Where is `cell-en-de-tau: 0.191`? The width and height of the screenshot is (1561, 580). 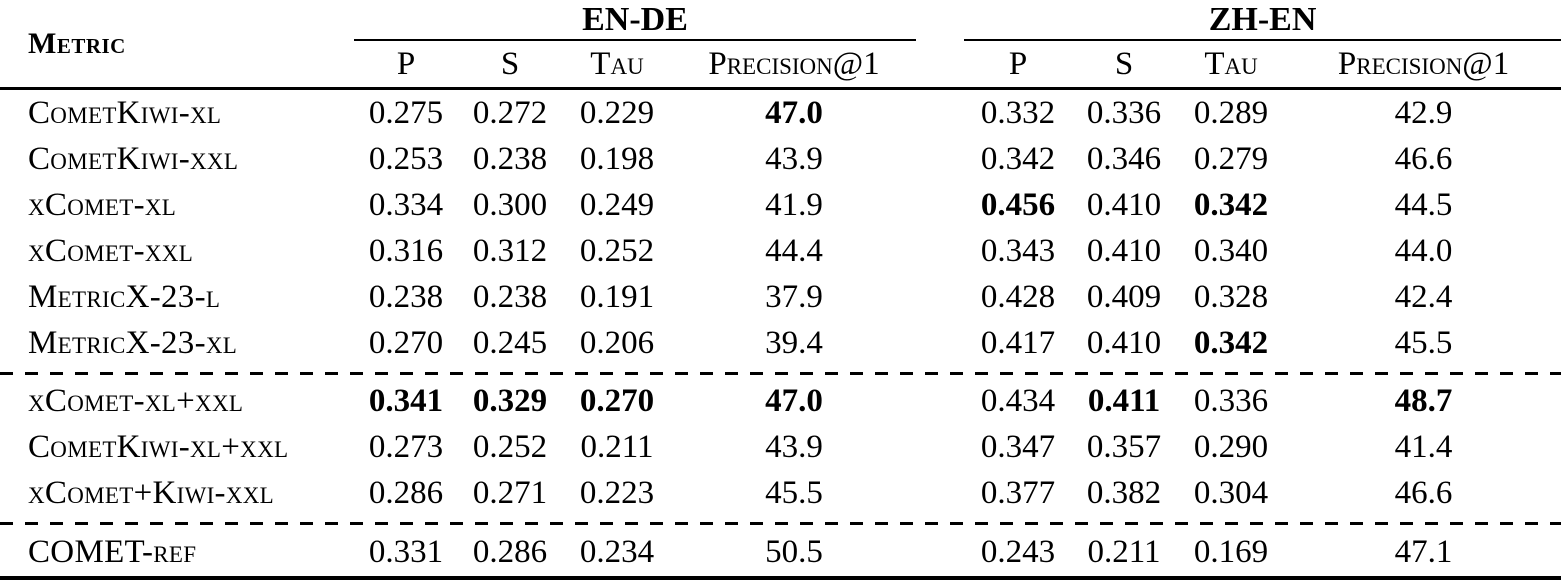
cell-en-de-tau: 0.191 is located at coordinates (617, 296).